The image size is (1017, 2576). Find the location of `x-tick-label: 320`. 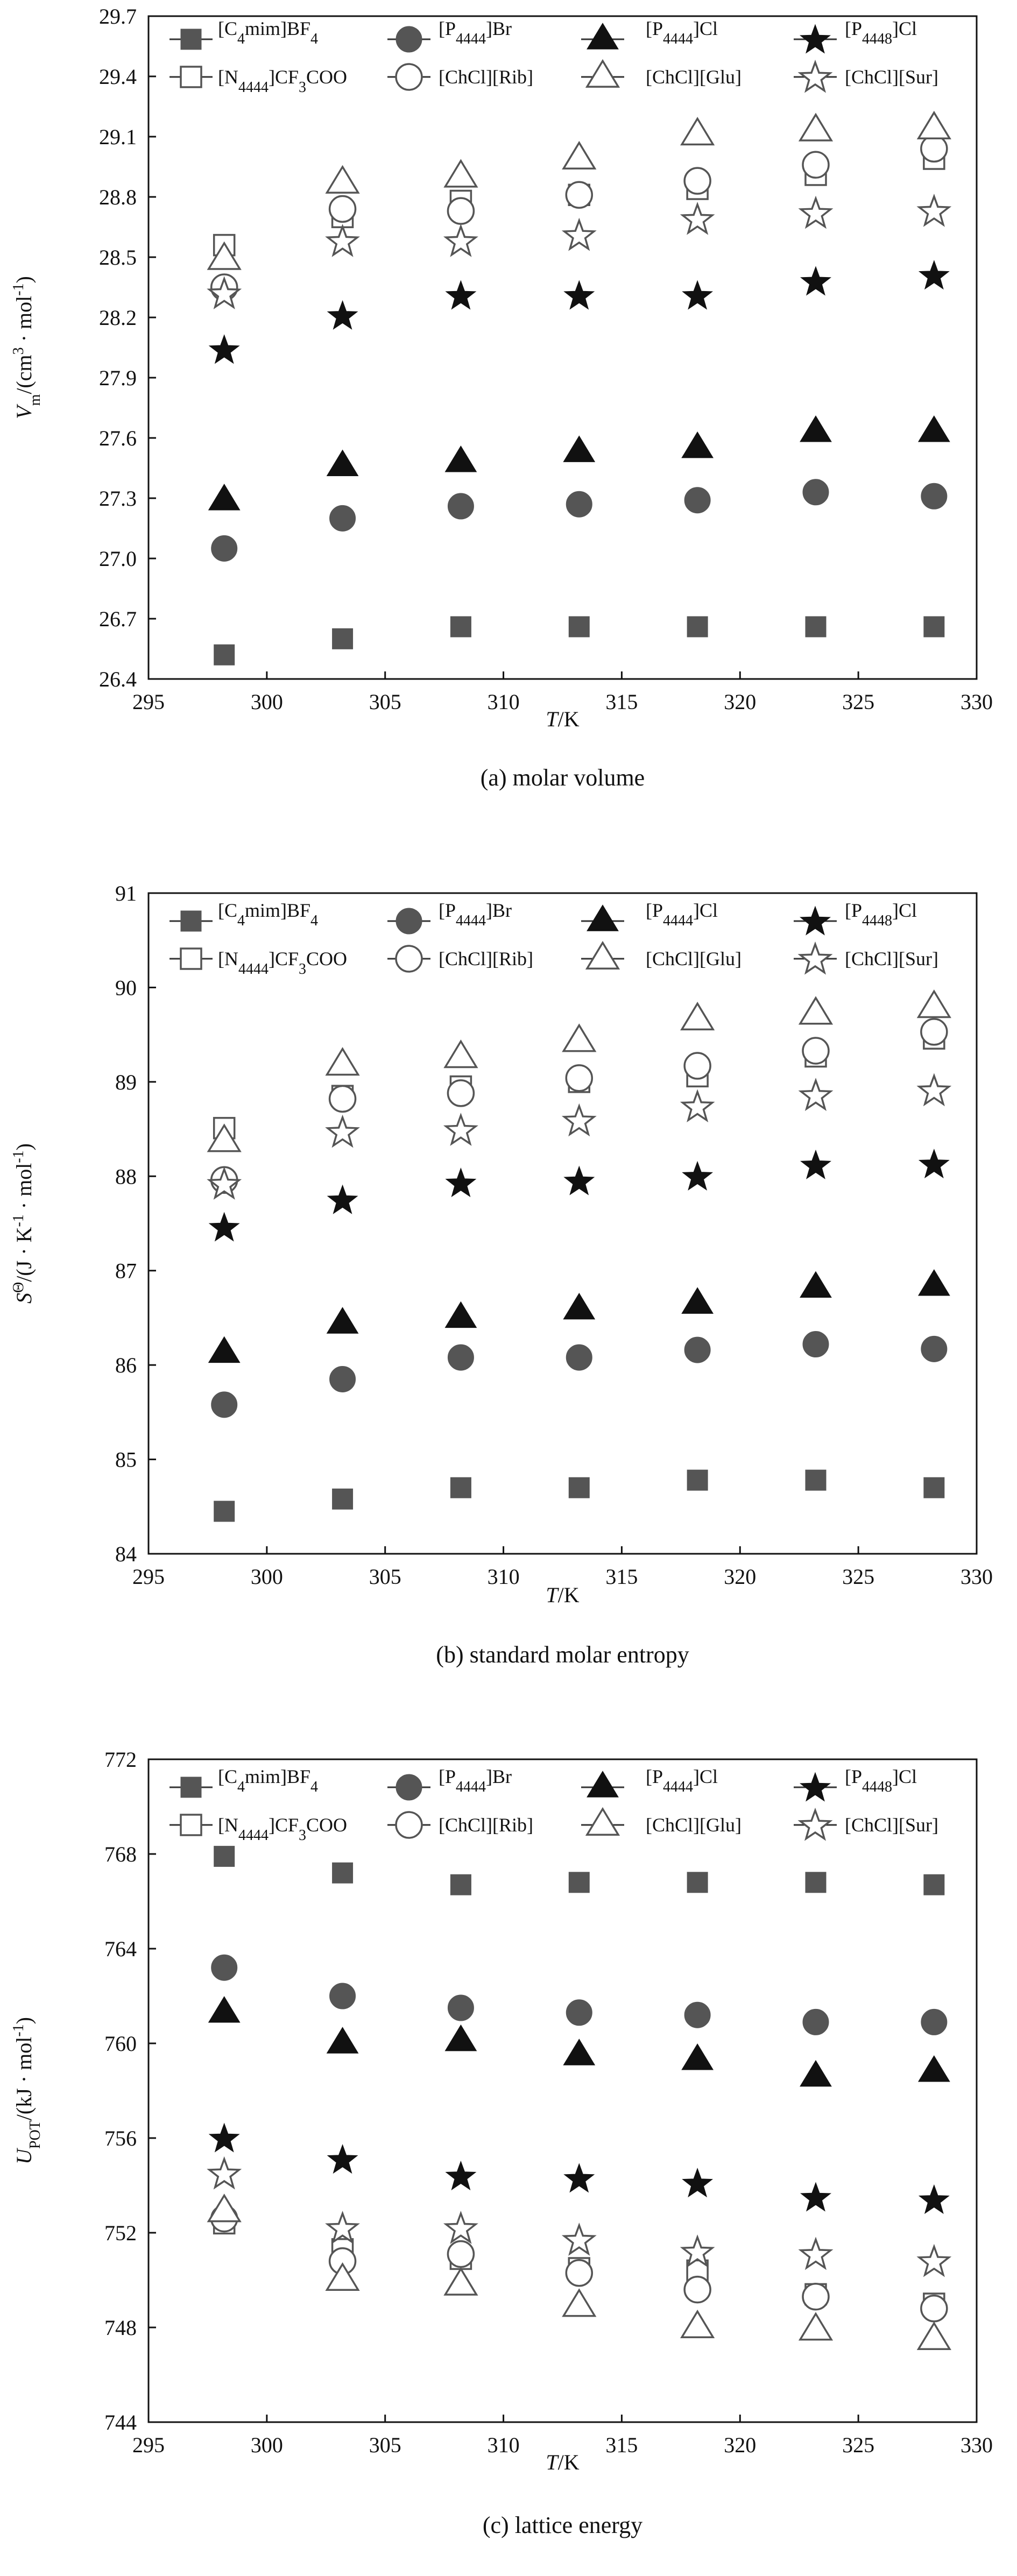

x-tick-label: 320 is located at coordinates (740, 1577).